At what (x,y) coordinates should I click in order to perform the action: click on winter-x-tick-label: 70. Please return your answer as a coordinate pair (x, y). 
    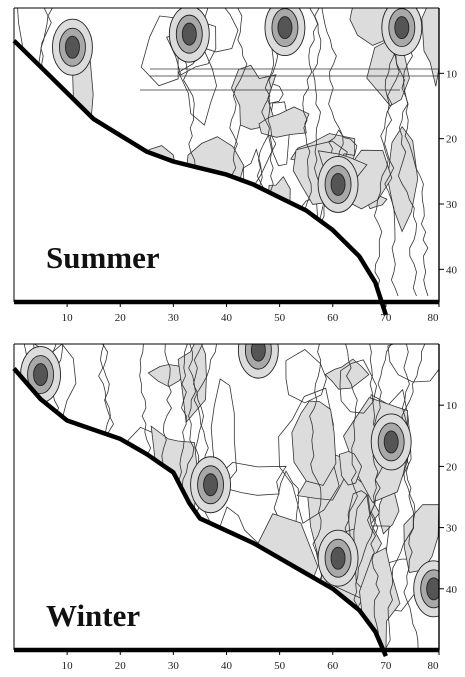
    Looking at the image, I should click on (386, 666).